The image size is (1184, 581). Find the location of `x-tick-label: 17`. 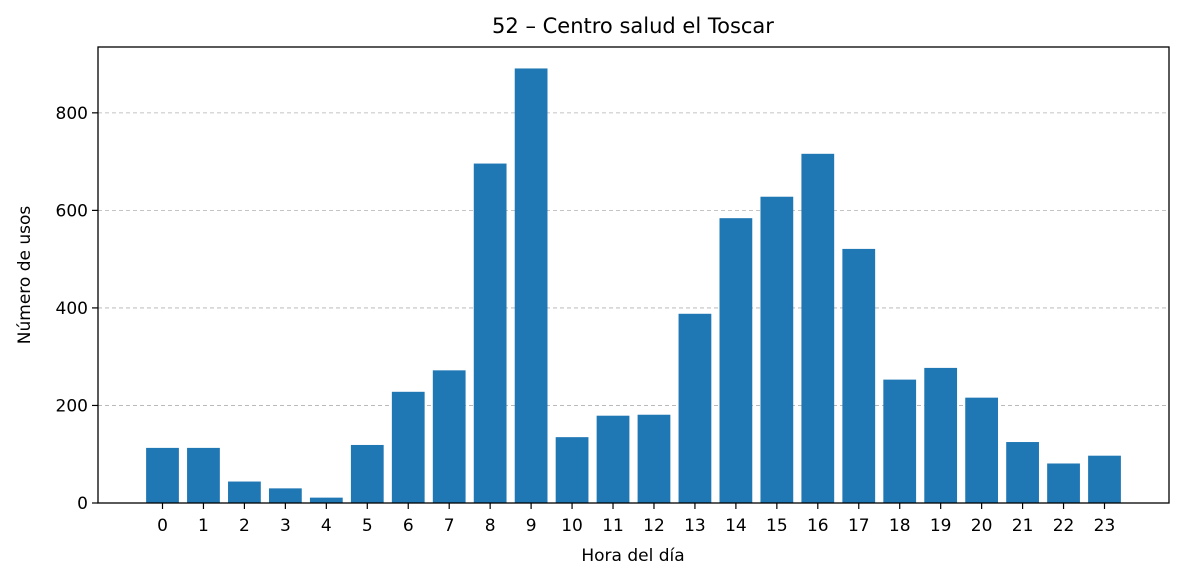

x-tick-label: 17 is located at coordinates (859, 526).